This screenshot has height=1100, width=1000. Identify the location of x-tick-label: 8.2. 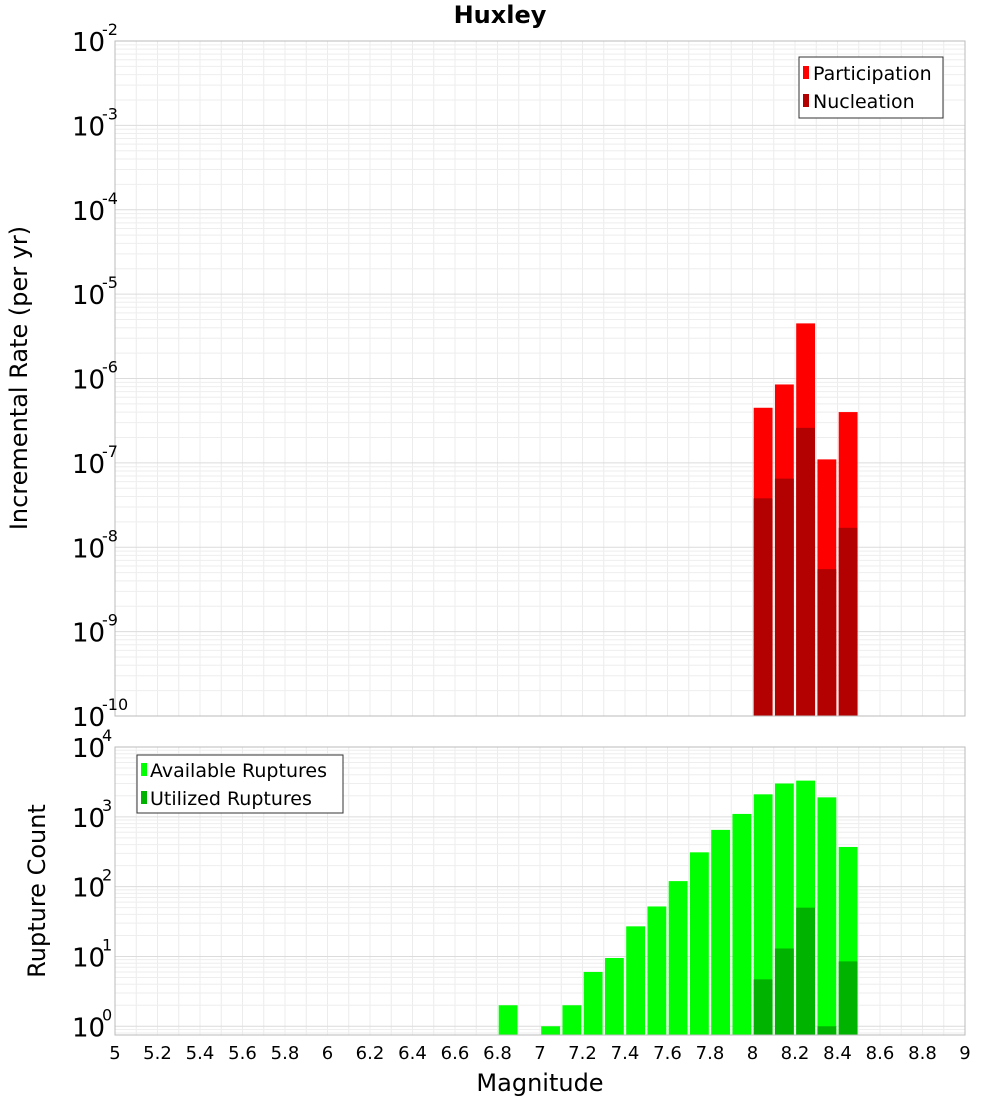
(795, 1053).